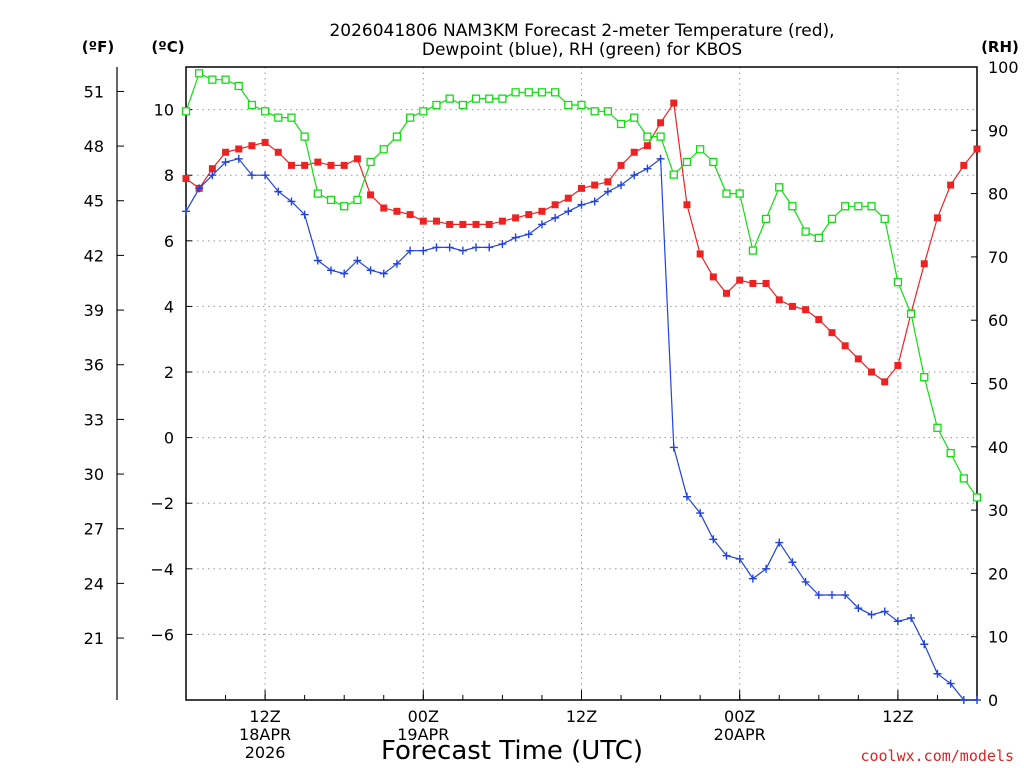 The width and height of the screenshot is (1024, 768). I want to click on celsius-tick-label: 8, so click(169, 175).